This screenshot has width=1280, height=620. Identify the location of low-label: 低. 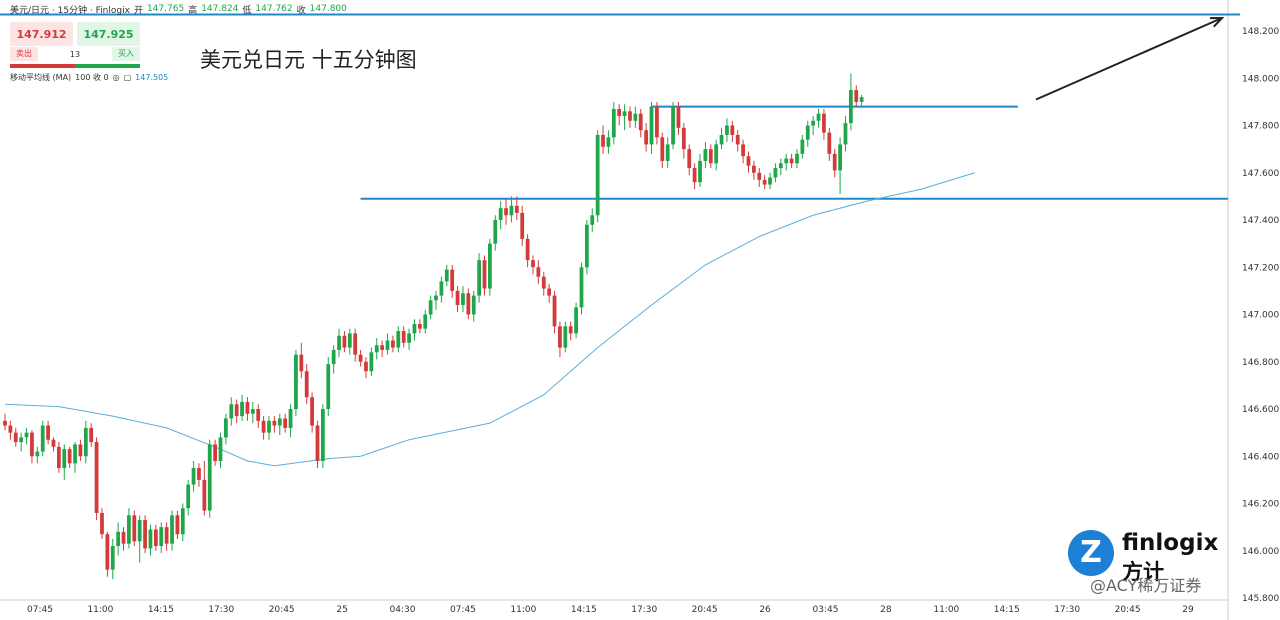
(247, 10).